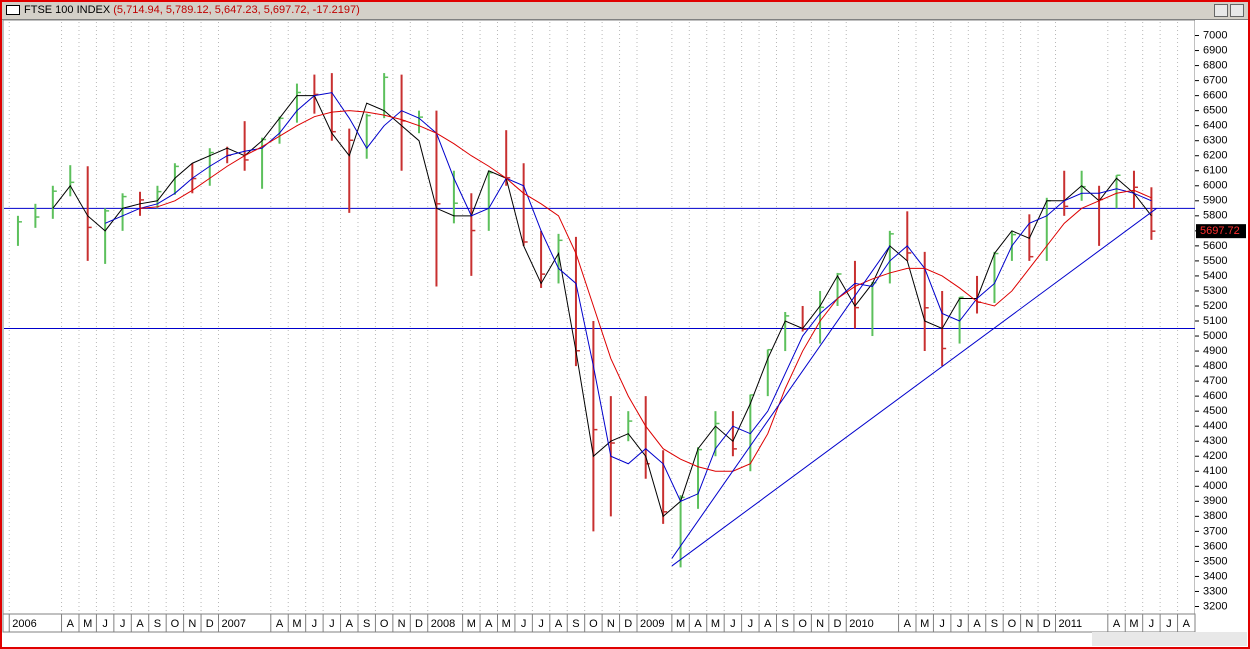 The width and height of the screenshot is (1250, 649). I want to click on y-tick-label: 3600, so click(1215, 546).